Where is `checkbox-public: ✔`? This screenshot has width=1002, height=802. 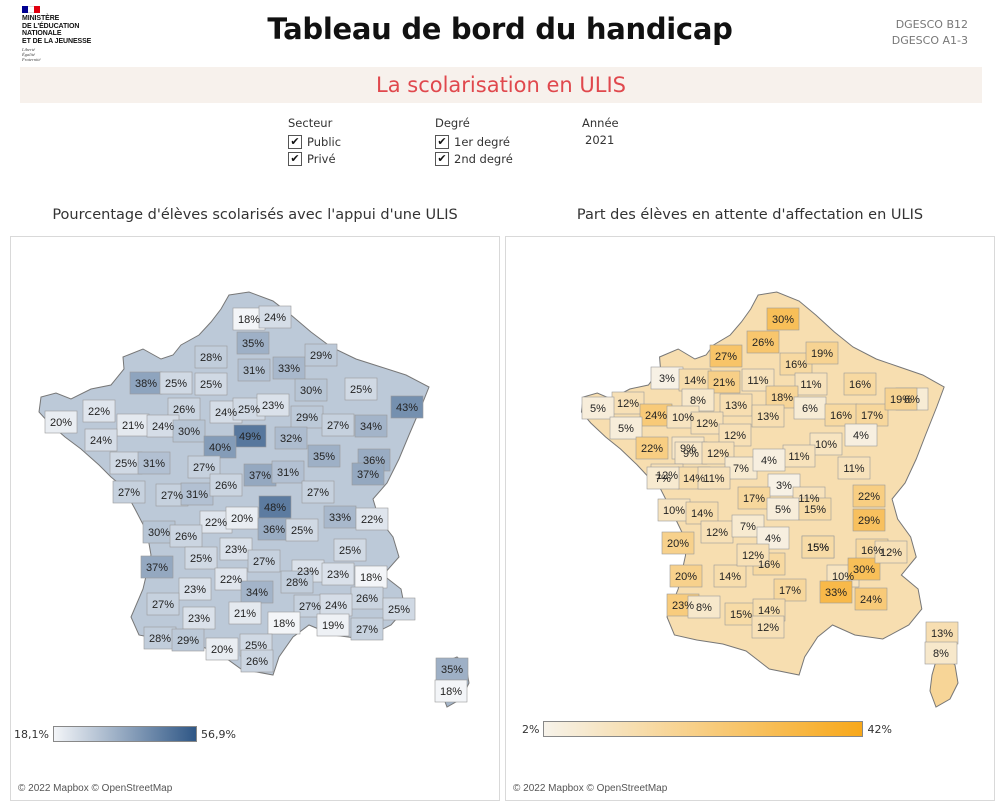 checkbox-public: ✔ is located at coordinates (295, 141).